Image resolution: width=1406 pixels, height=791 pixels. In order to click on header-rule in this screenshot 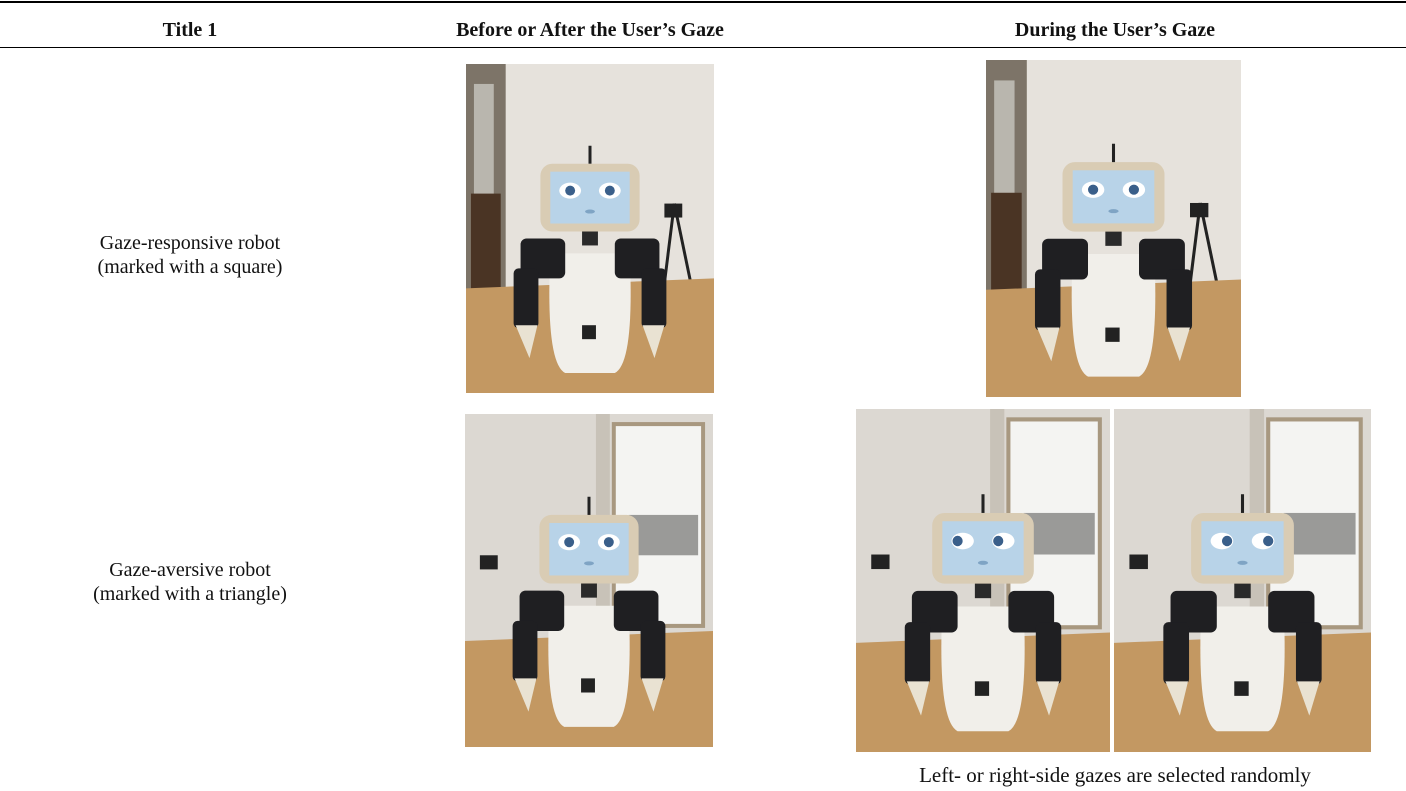, I will do `click(703, 47)`.